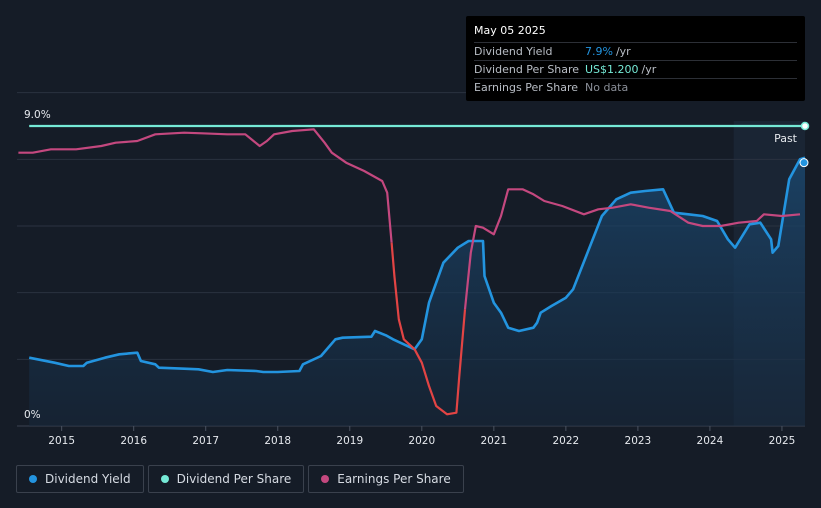 The width and height of the screenshot is (821, 508). What do you see at coordinates (277, 441) in the screenshot?
I see `x-tick-label: 2018` at bounding box center [277, 441].